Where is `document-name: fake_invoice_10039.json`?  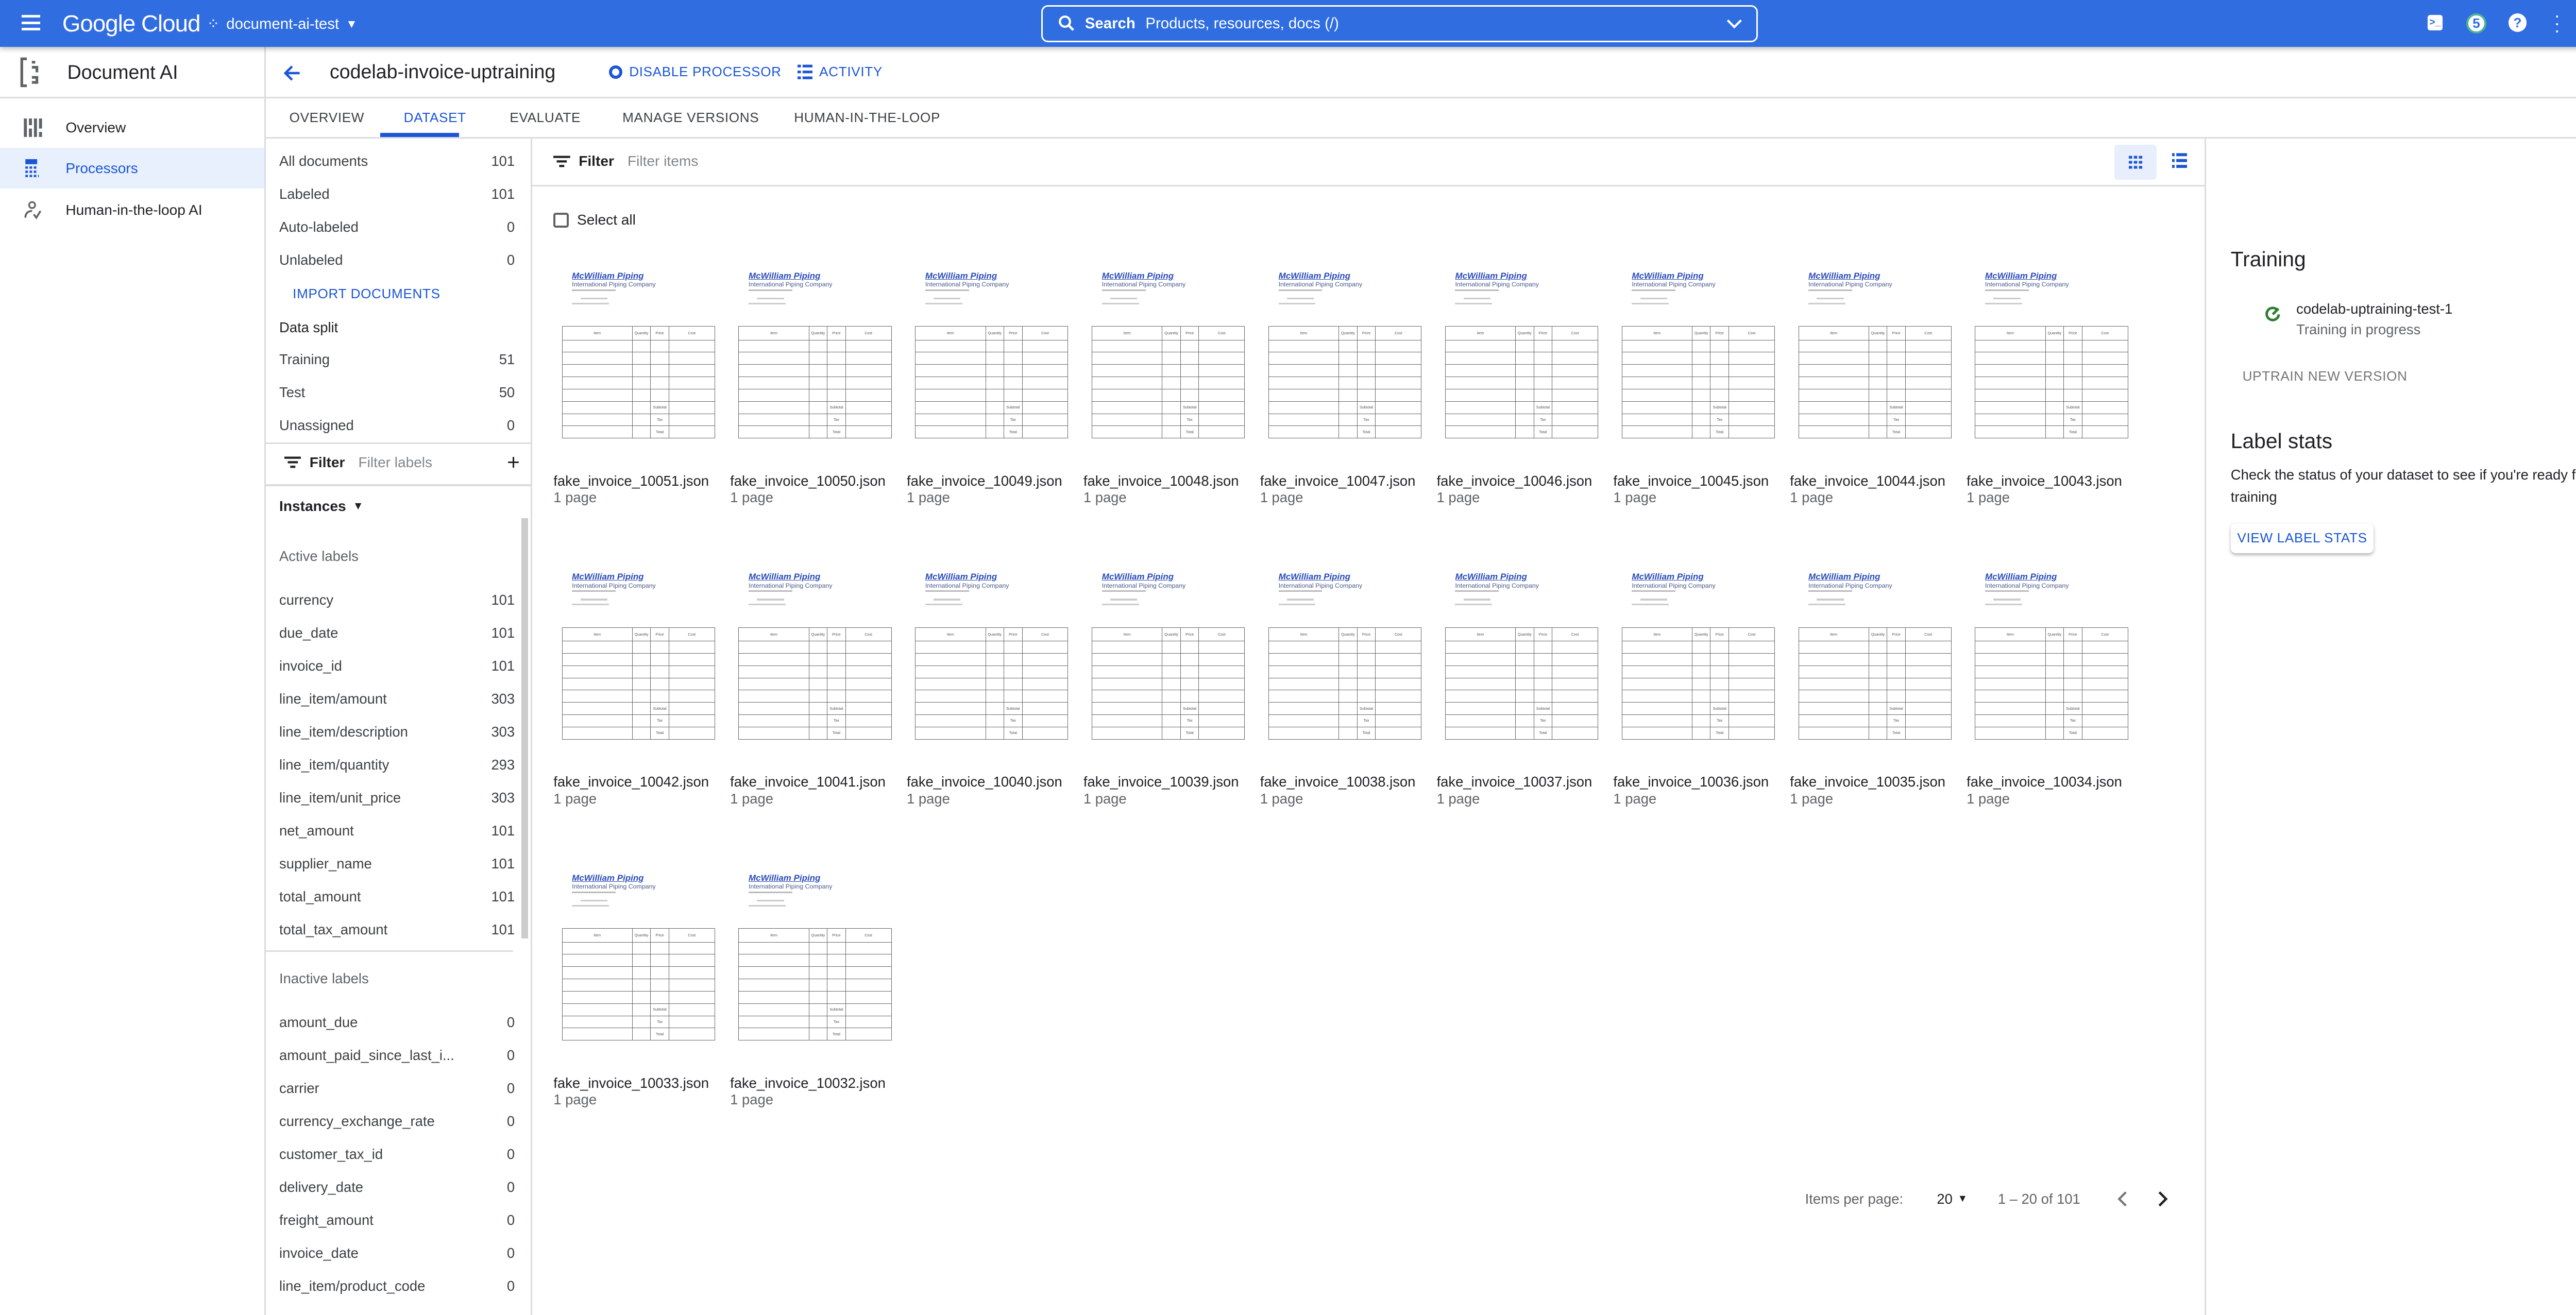
document-name: fake_invoice_10039.json is located at coordinates (1161, 782).